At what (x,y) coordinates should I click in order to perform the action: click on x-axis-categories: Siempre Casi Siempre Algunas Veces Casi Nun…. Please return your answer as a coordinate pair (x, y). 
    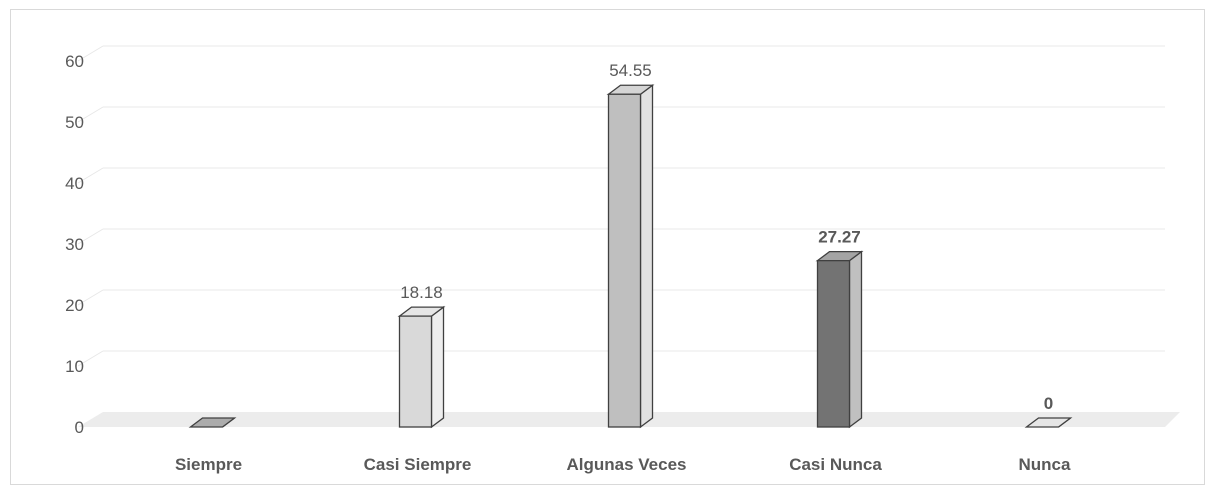
    Looking at the image, I should click on (623, 464).